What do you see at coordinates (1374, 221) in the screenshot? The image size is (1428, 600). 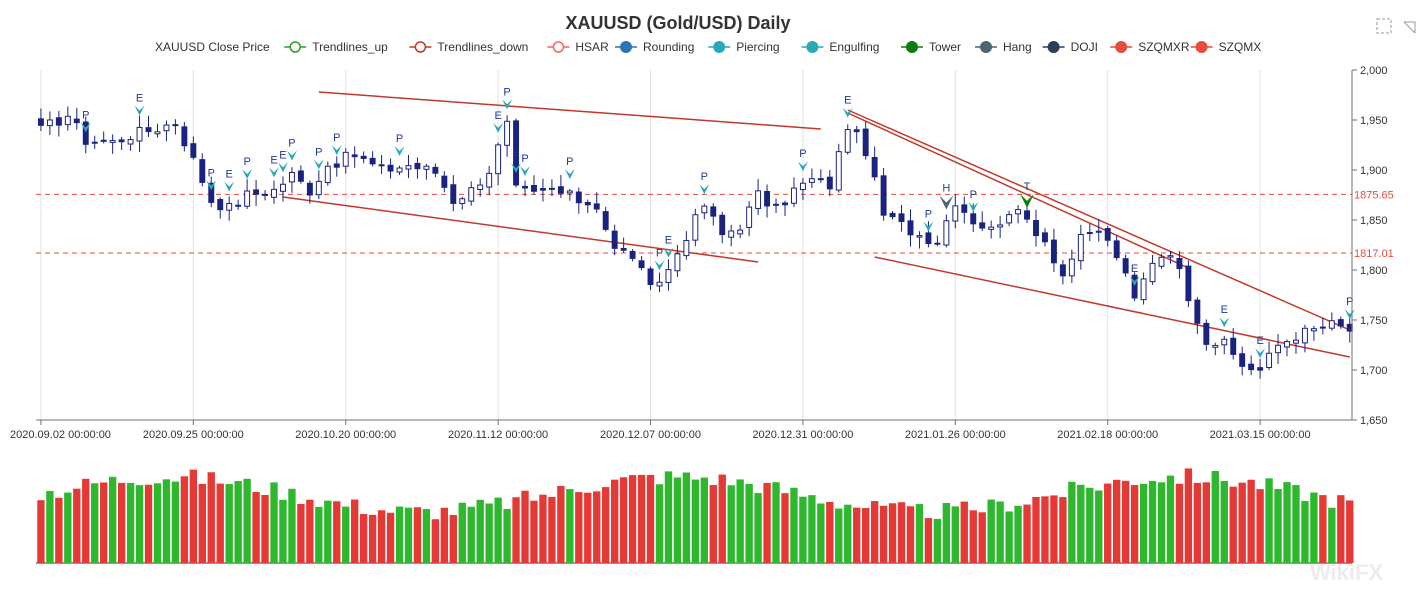 I see `y-tick-label: 1,850` at bounding box center [1374, 221].